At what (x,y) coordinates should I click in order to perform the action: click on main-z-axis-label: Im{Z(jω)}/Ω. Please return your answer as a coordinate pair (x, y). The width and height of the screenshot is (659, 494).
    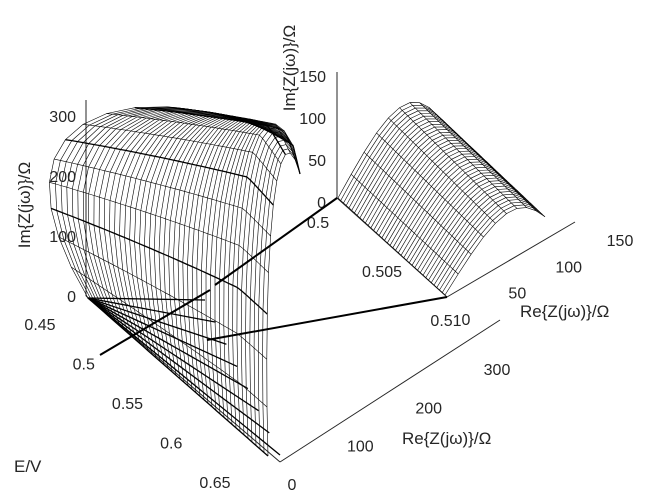
    Looking at the image, I should click on (24, 205).